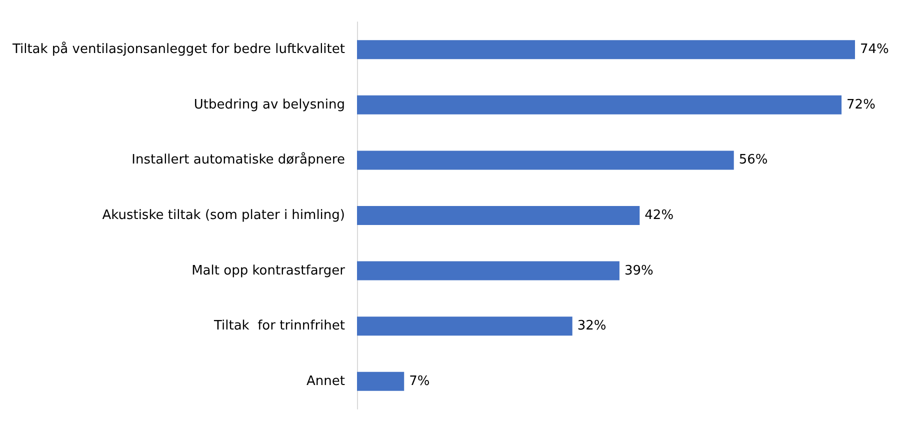  What do you see at coordinates (591, 326) in the screenshot?
I see `data-label: 32%` at bounding box center [591, 326].